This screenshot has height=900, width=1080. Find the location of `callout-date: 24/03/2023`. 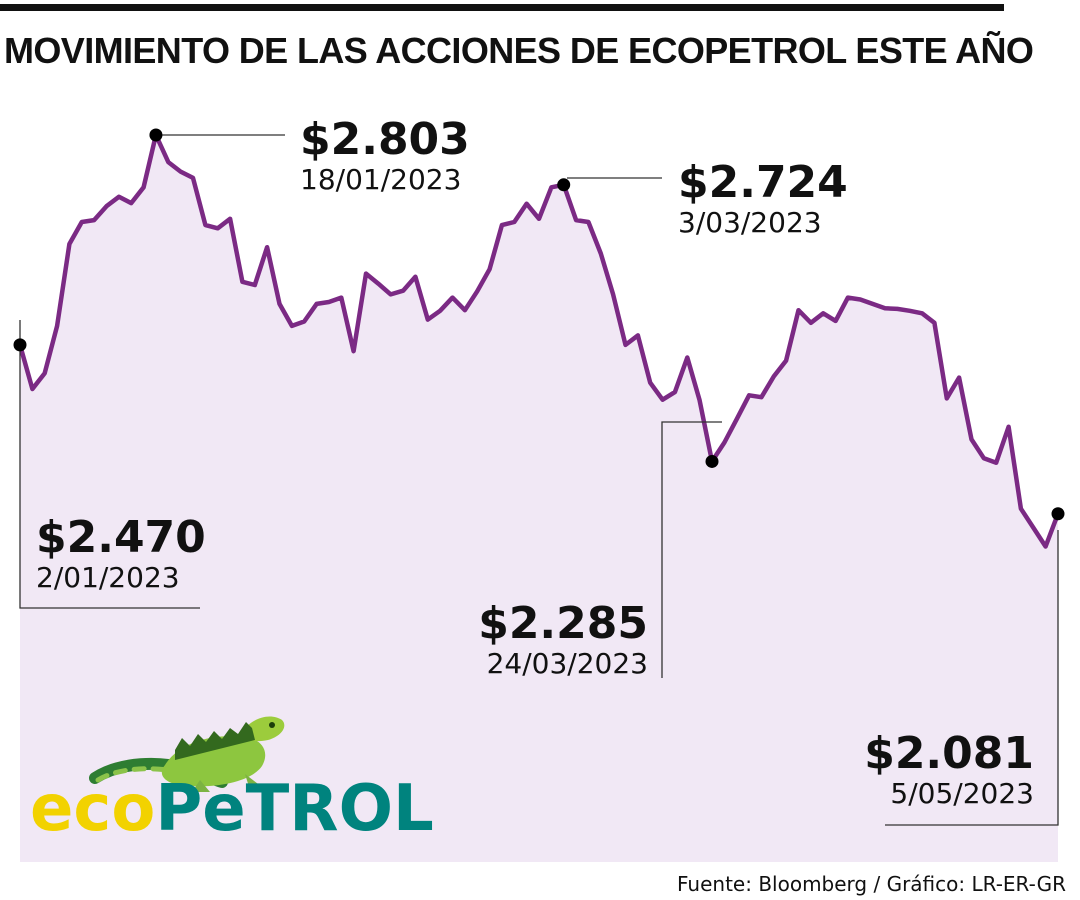

callout-date: 24/03/2023 is located at coordinates (567, 663).